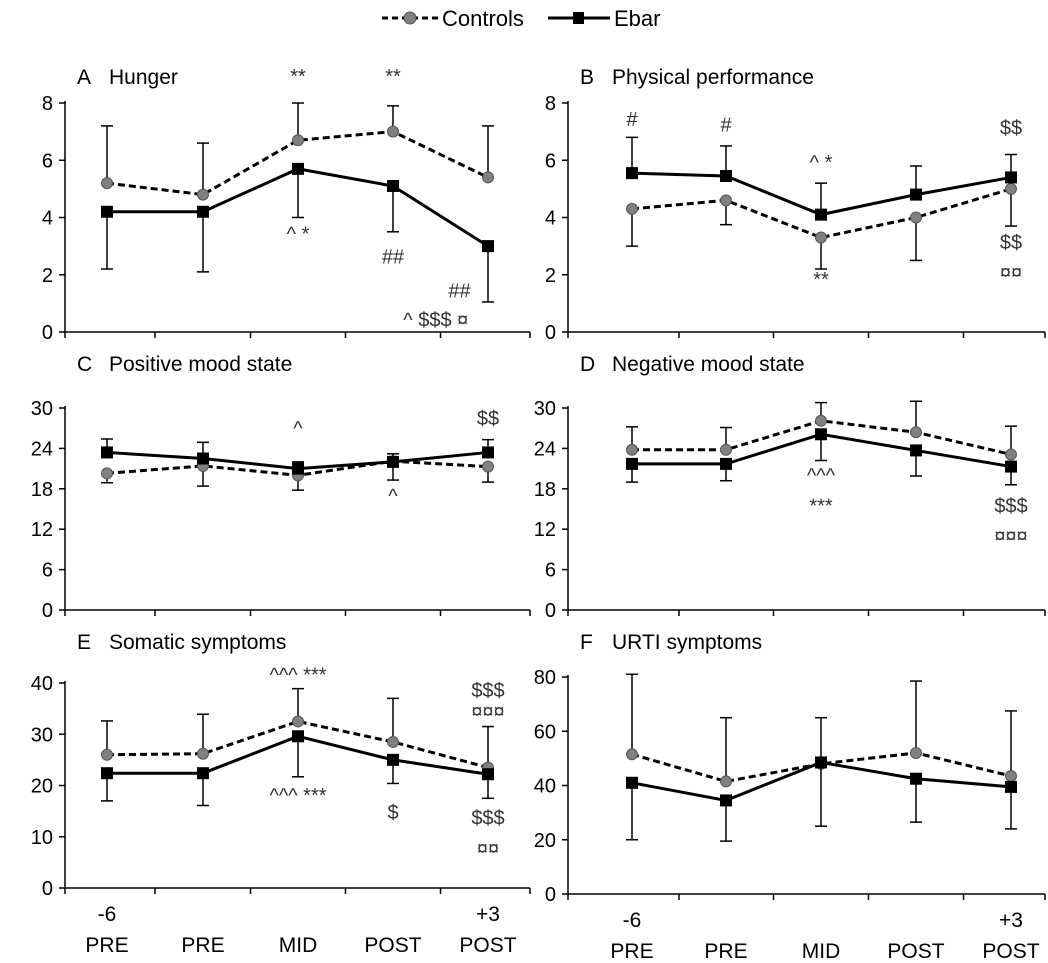 Image resolution: width=1048 pixels, height=963 pixels. Describe the element at coordinates (42, 838) in the screenshot. I see `y-tick-label: 10` at that location.